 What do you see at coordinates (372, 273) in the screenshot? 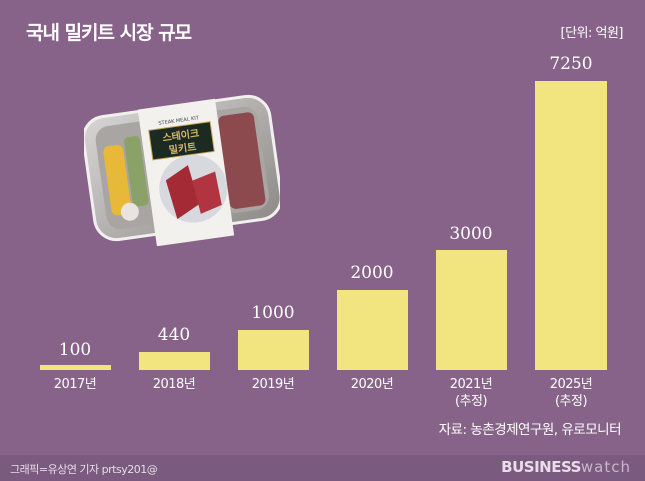
I see `value-label-2020: 2000` at bounding box center [372, 273].